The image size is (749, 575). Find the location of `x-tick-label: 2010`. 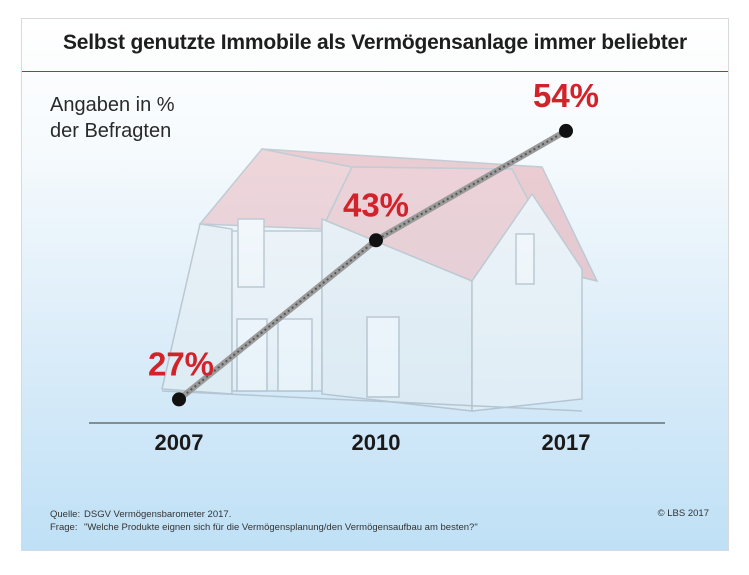

x-tick-label: 2010 is located at coordinates (376, 442).